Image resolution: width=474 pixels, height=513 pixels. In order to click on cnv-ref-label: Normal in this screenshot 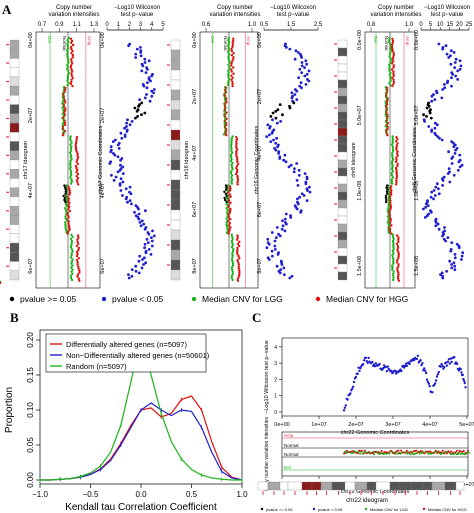, I will do `click(291, 445)`.